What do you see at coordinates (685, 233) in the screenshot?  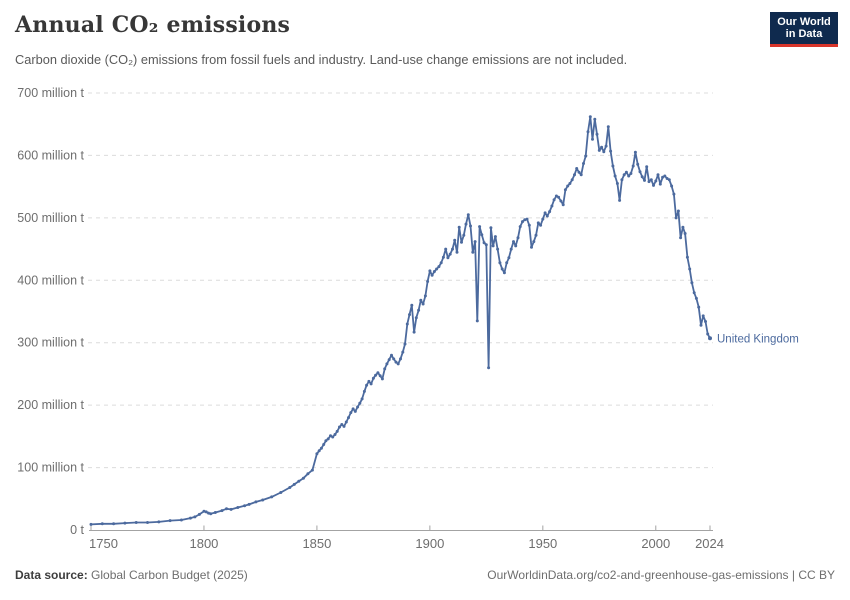 I see `data-point-2013` at bounding box center [685, 233].